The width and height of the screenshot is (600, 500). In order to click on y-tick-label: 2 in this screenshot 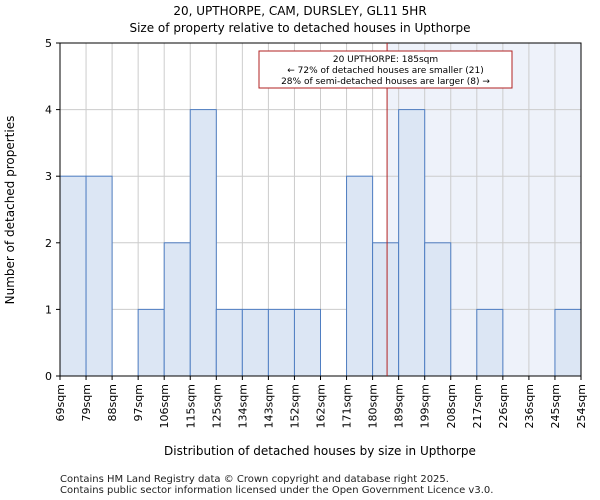, I will do `click(48, 243)`.